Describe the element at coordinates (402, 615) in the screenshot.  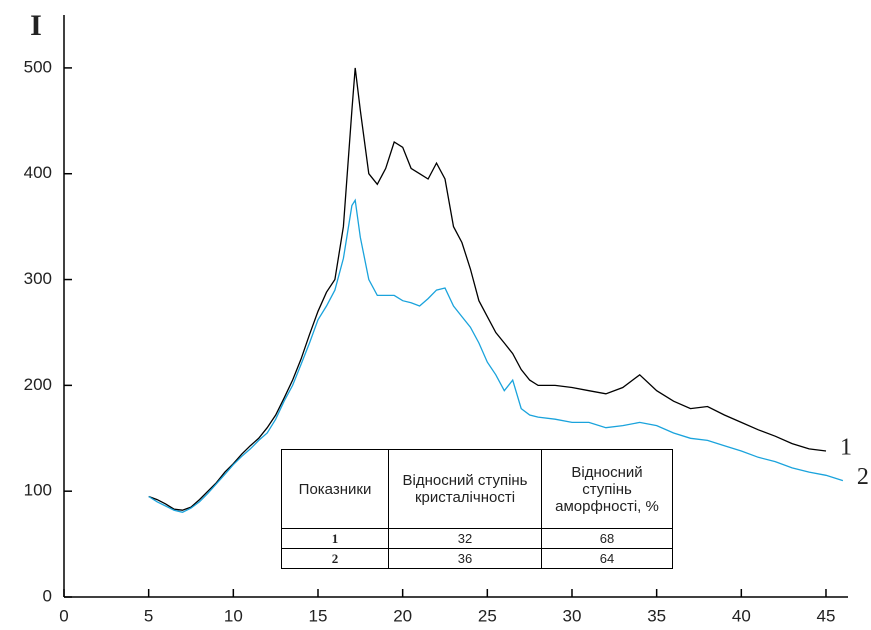
I see `x-tick-label: 20` at that location.